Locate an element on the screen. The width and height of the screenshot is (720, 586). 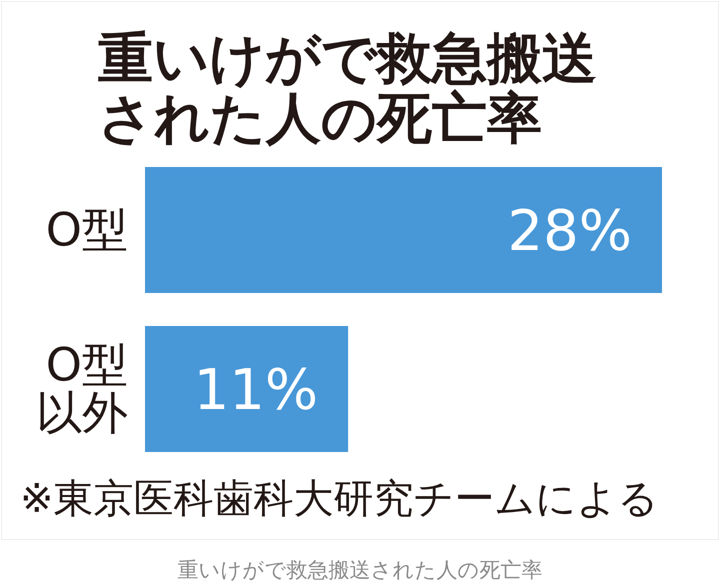
text: 重いけがで救急搬送された人の死亡率 is located at coordinates (360, 570).